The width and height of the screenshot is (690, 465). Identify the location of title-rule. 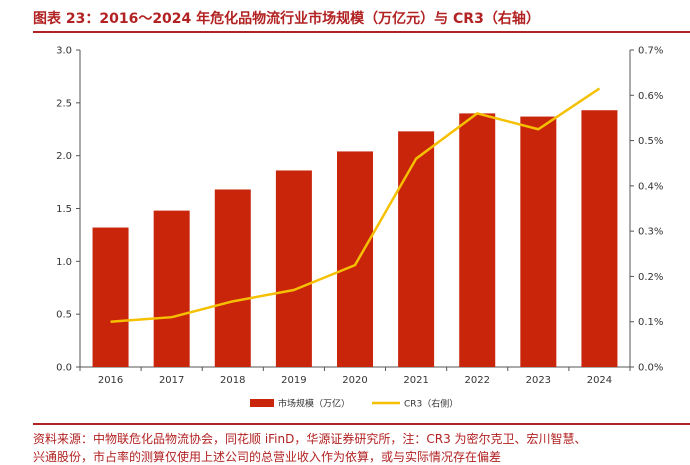
(361, 32).